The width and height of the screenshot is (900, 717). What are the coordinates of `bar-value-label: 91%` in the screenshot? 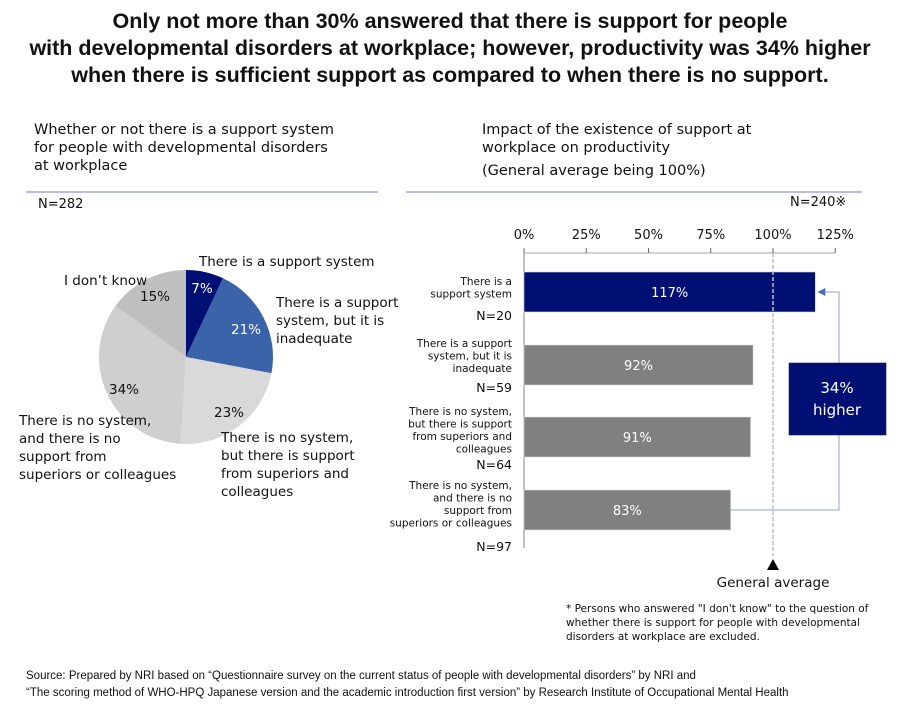 It's located at (637, 438).